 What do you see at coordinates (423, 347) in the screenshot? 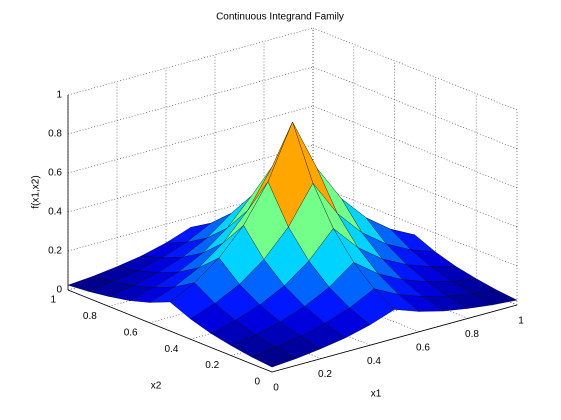
I see `x-tick-label: 0.6` at bounding box center [423, 347].